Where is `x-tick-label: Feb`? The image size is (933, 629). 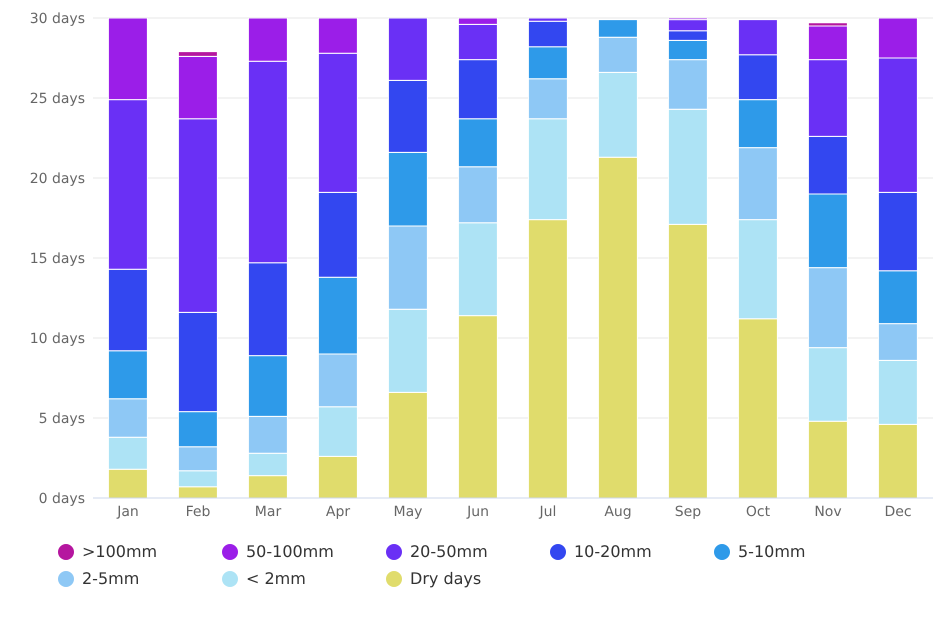
x-tick-label: Feb is located at coordinates (198, 512).